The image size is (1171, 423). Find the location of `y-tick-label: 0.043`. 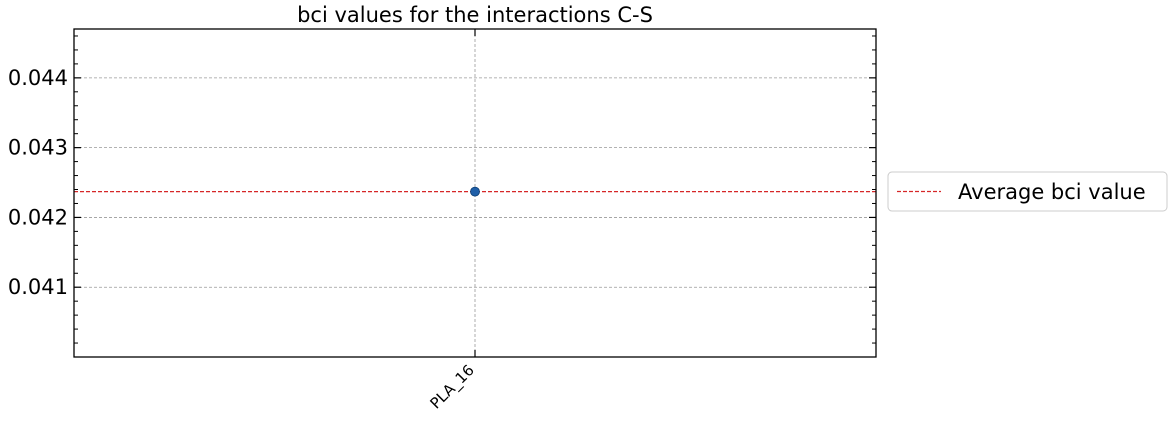

y-tick-label: 0.043 is located at coordinates (38, 148).